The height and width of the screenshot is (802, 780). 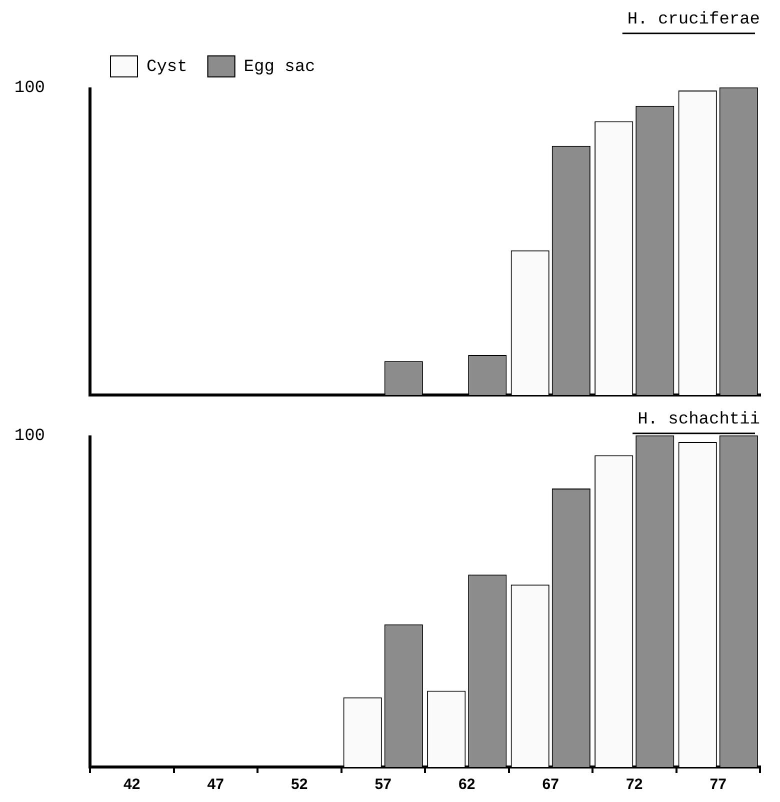 What do you see at coordinates (634, 785) in the screenshot?
I see `x-tick-label: 72` at bounding box center [634, 785].